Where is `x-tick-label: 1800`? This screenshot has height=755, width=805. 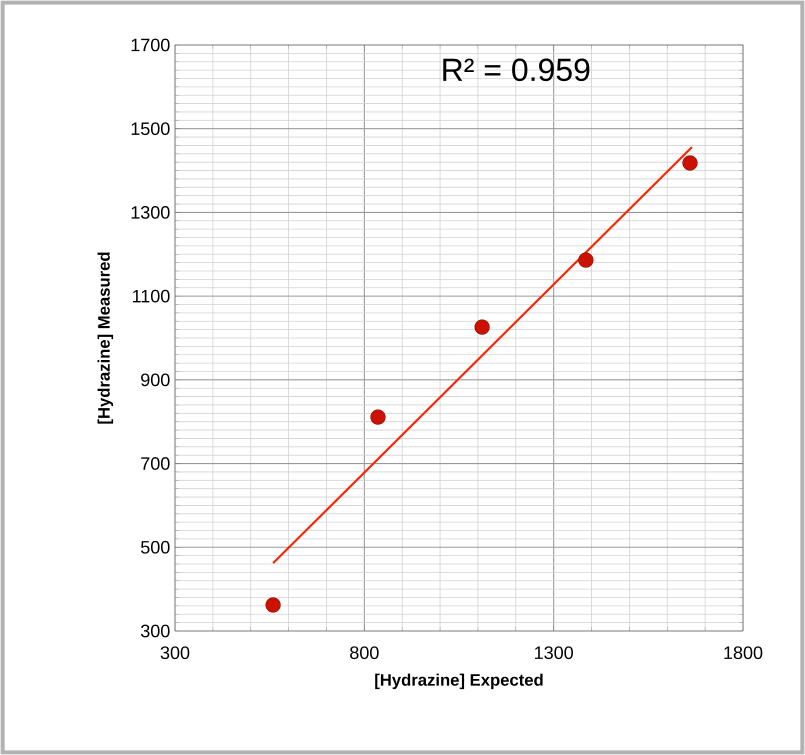
x-tick-label: 1800 is located at coordinates (743, 653).